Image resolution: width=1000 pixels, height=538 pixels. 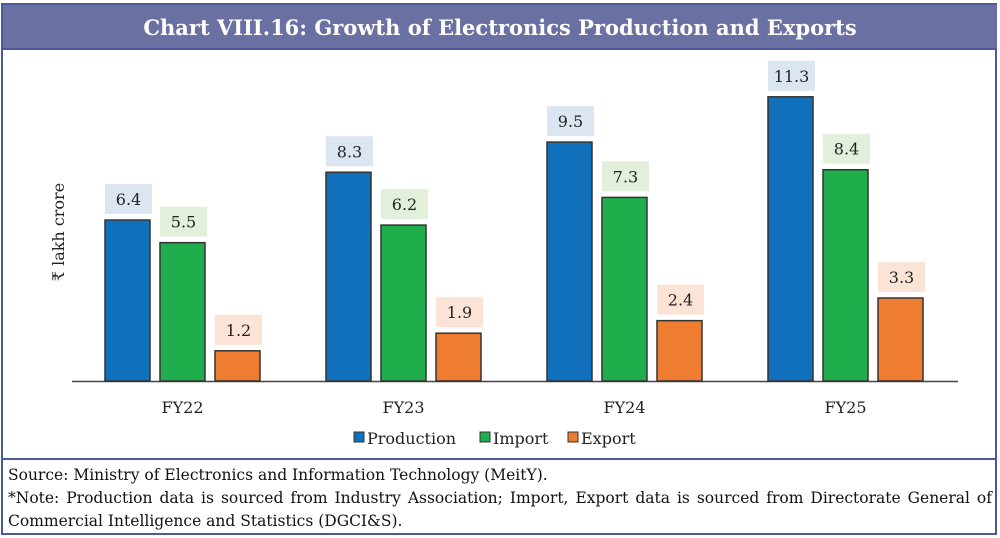 I want to click on data-label: 8.4, so click(x=846, y=149).